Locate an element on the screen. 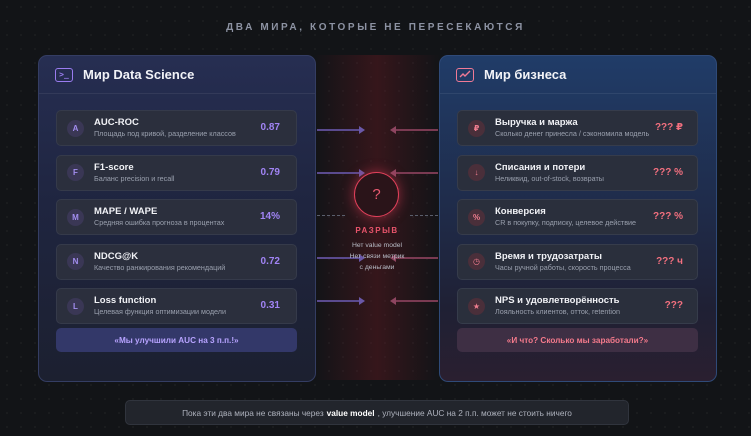 The width and height of the screenshot is (751, 436). metric-title: Время и трудозатраты is located at coordinates (548, 256).